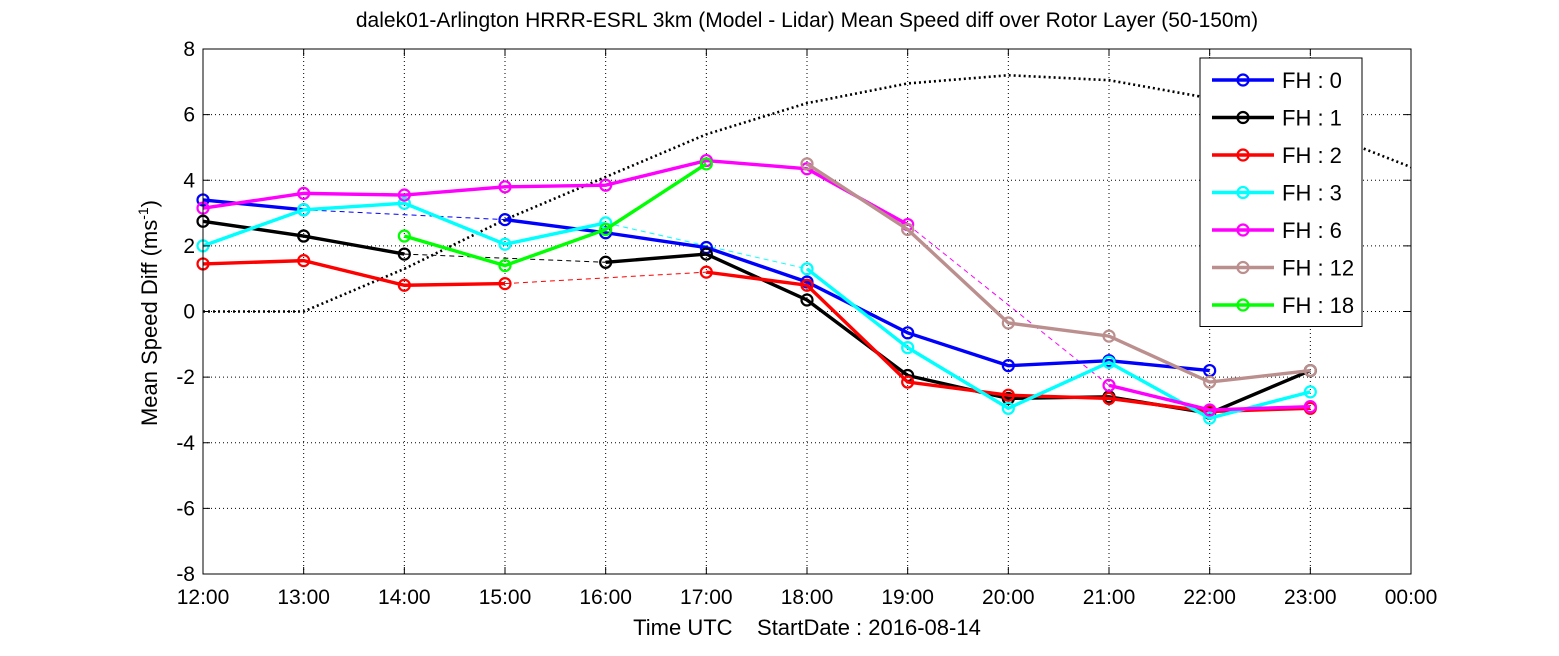  Describe the element at coordinates (1411, 597) in the screenshot. I see `x-tick-label: 00:00` at that location.